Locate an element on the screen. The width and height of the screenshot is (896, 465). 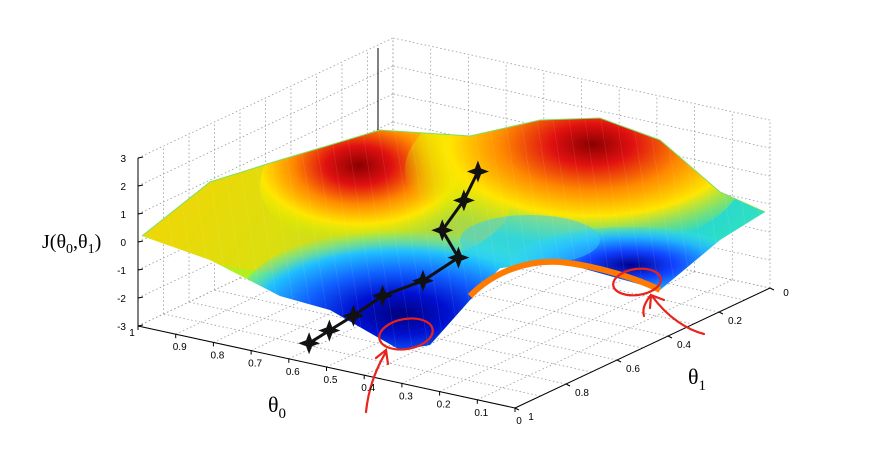
local-minimum-arrow is located at coordinates (674, 314).